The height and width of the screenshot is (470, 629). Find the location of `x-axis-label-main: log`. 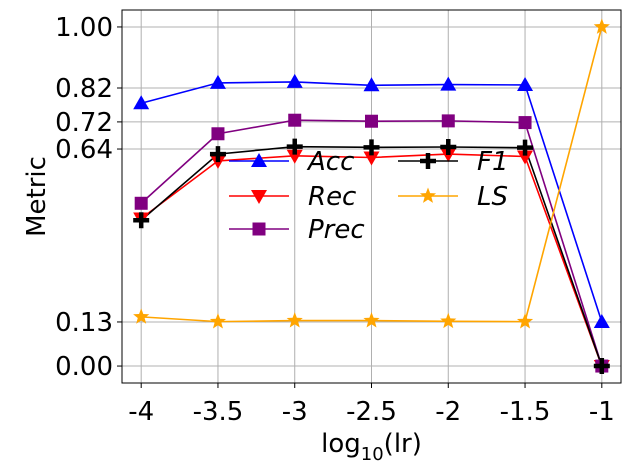

x-axis-label-main: log is located at coordinates (341, 444).